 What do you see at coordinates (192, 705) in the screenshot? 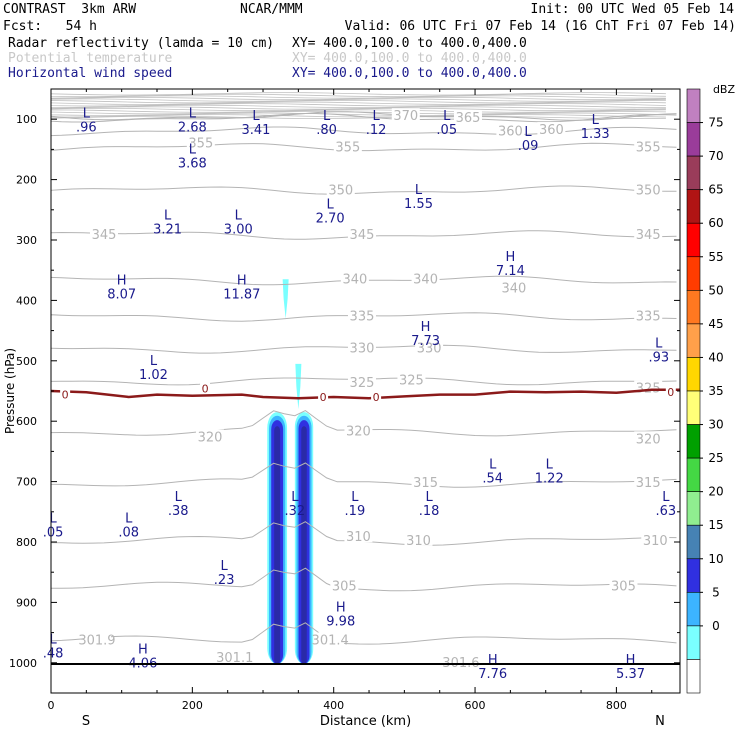
I see `x-tick-label: 200` at bounding box center [192, 705].